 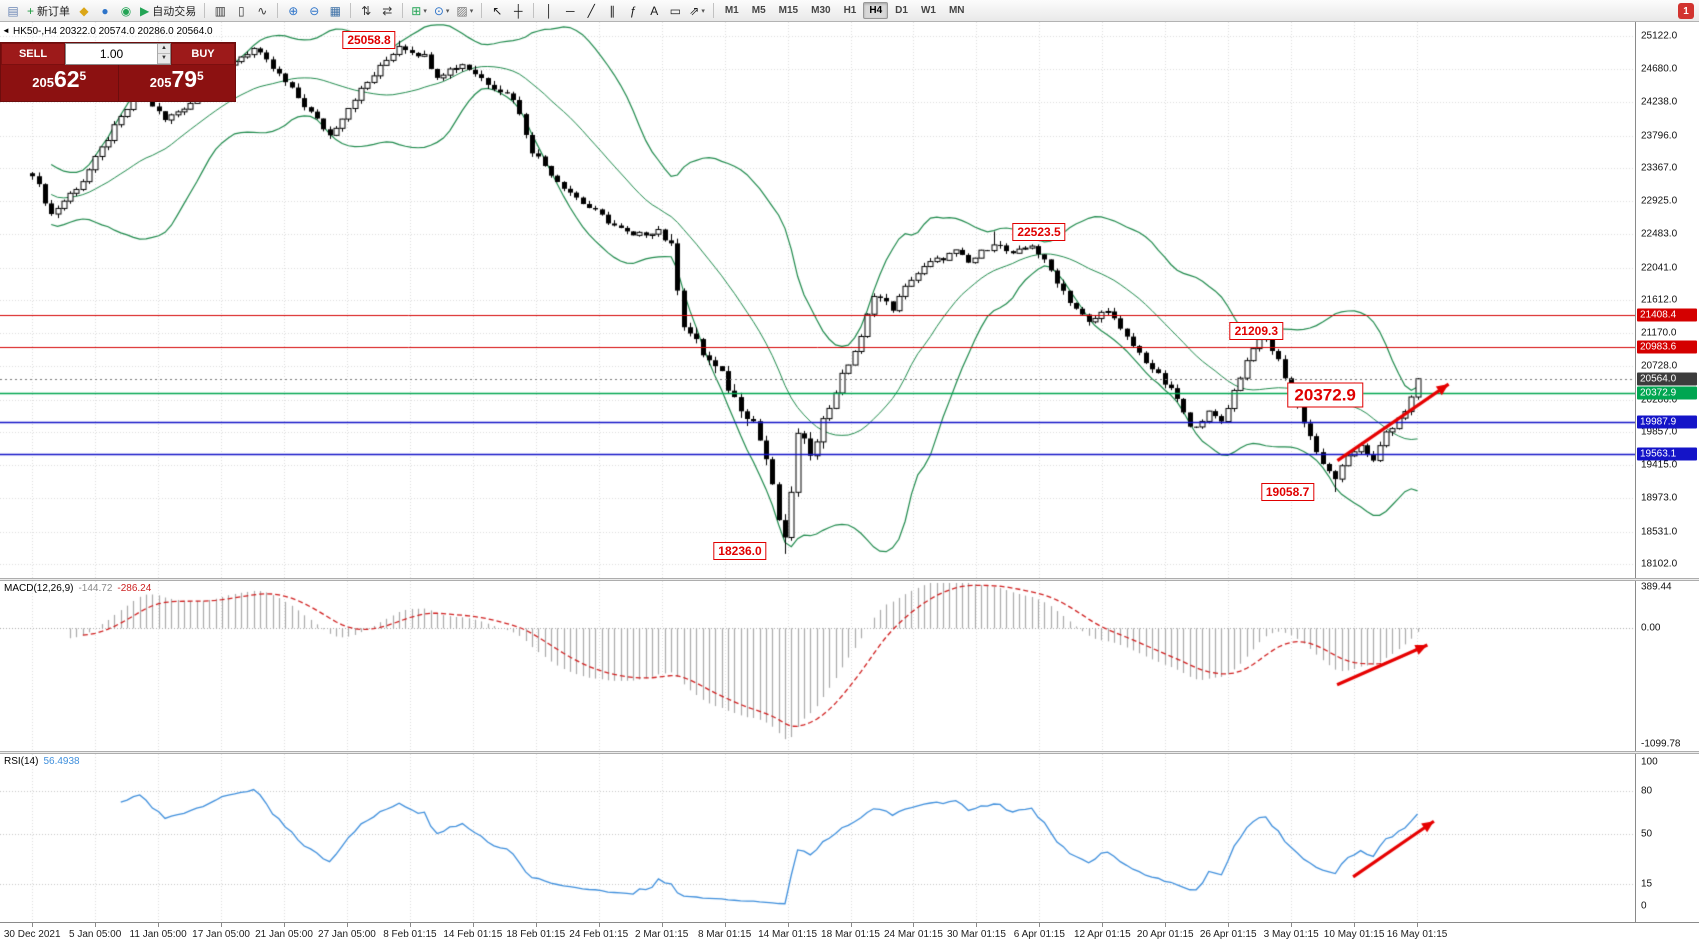 I want to click on fibonacci-icon: ƒ, so click(x=633, y=11).